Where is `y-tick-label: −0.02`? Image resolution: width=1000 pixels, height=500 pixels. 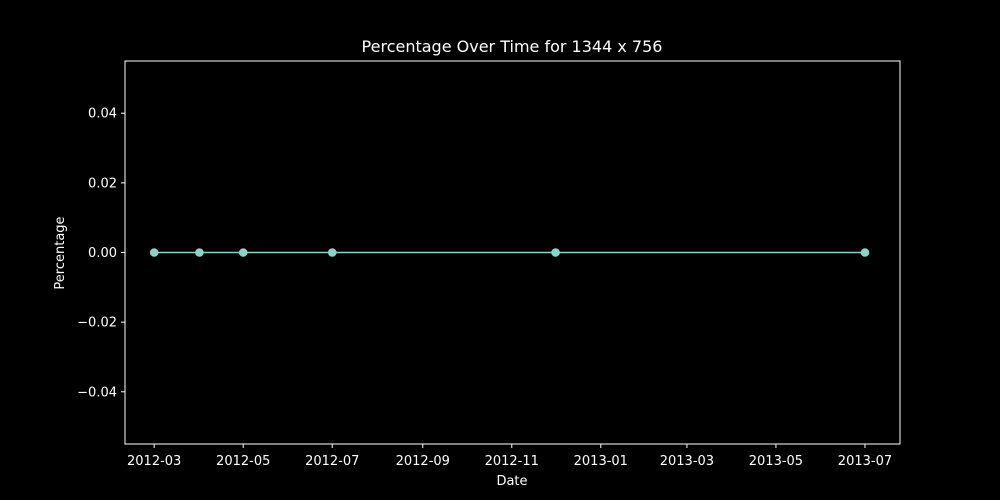
y-tick-label: −0.02 is located at coordinates (97, 323).